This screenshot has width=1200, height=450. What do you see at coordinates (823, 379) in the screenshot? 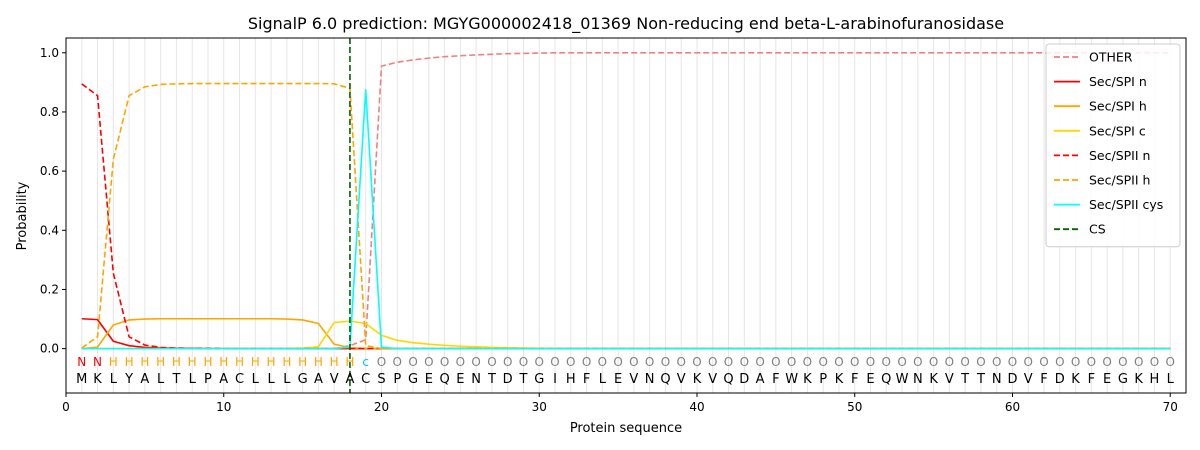
I see `residue-label: P` at bounding box center [823, 379].